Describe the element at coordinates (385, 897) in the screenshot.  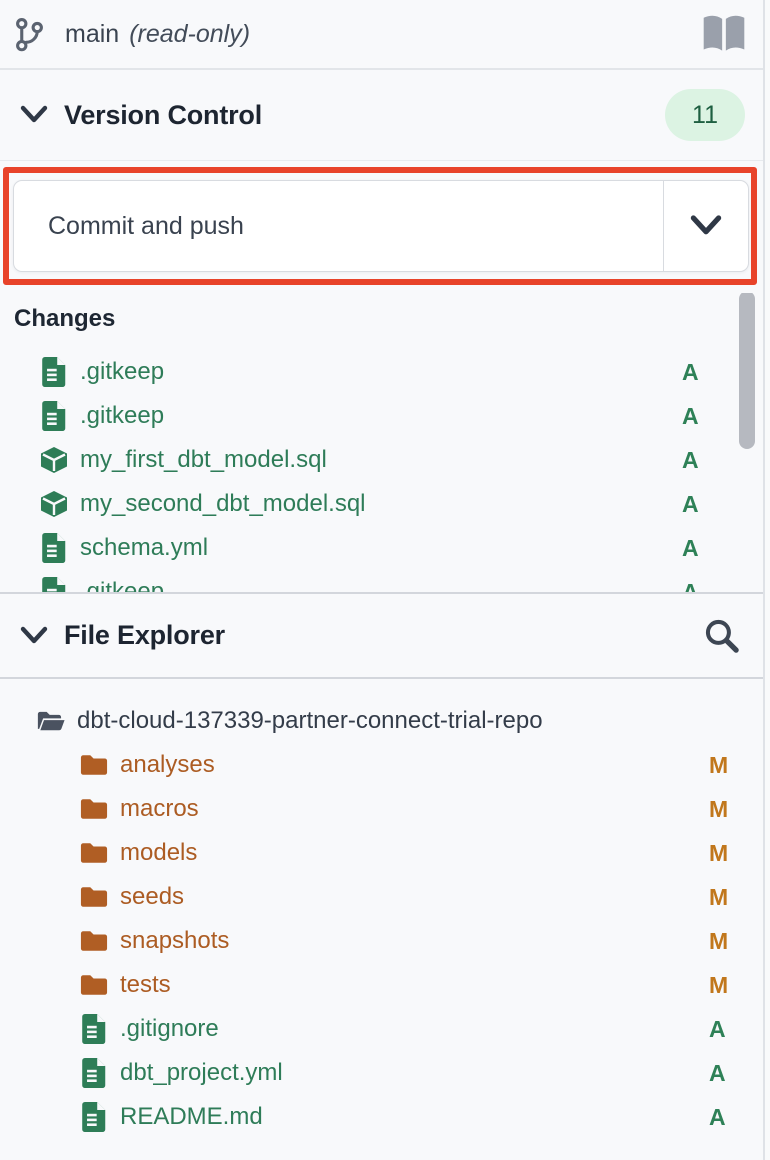
I see `file-tree-row: seeds M` at that location.